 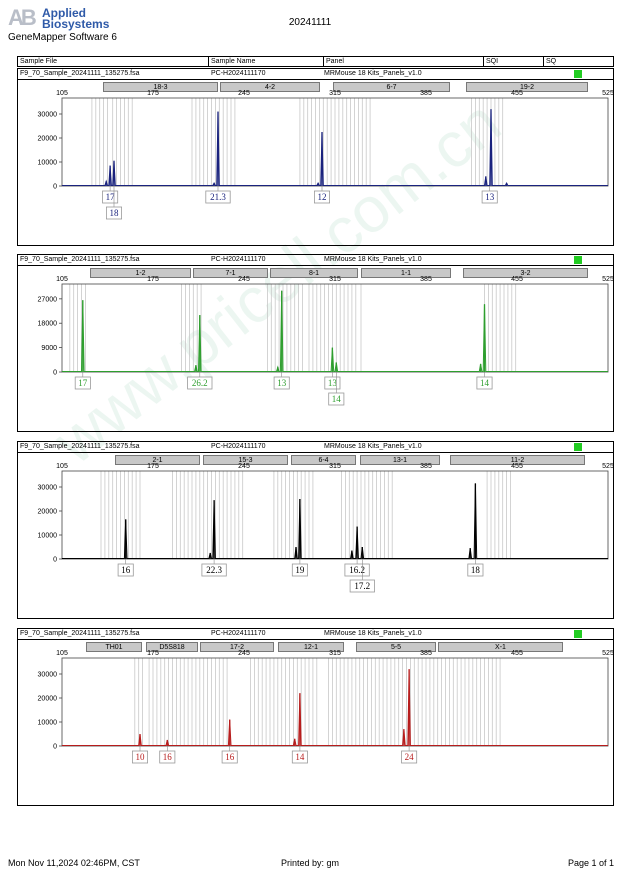 I want to click on marker-label: 15-3, so click(x=245, y=460).